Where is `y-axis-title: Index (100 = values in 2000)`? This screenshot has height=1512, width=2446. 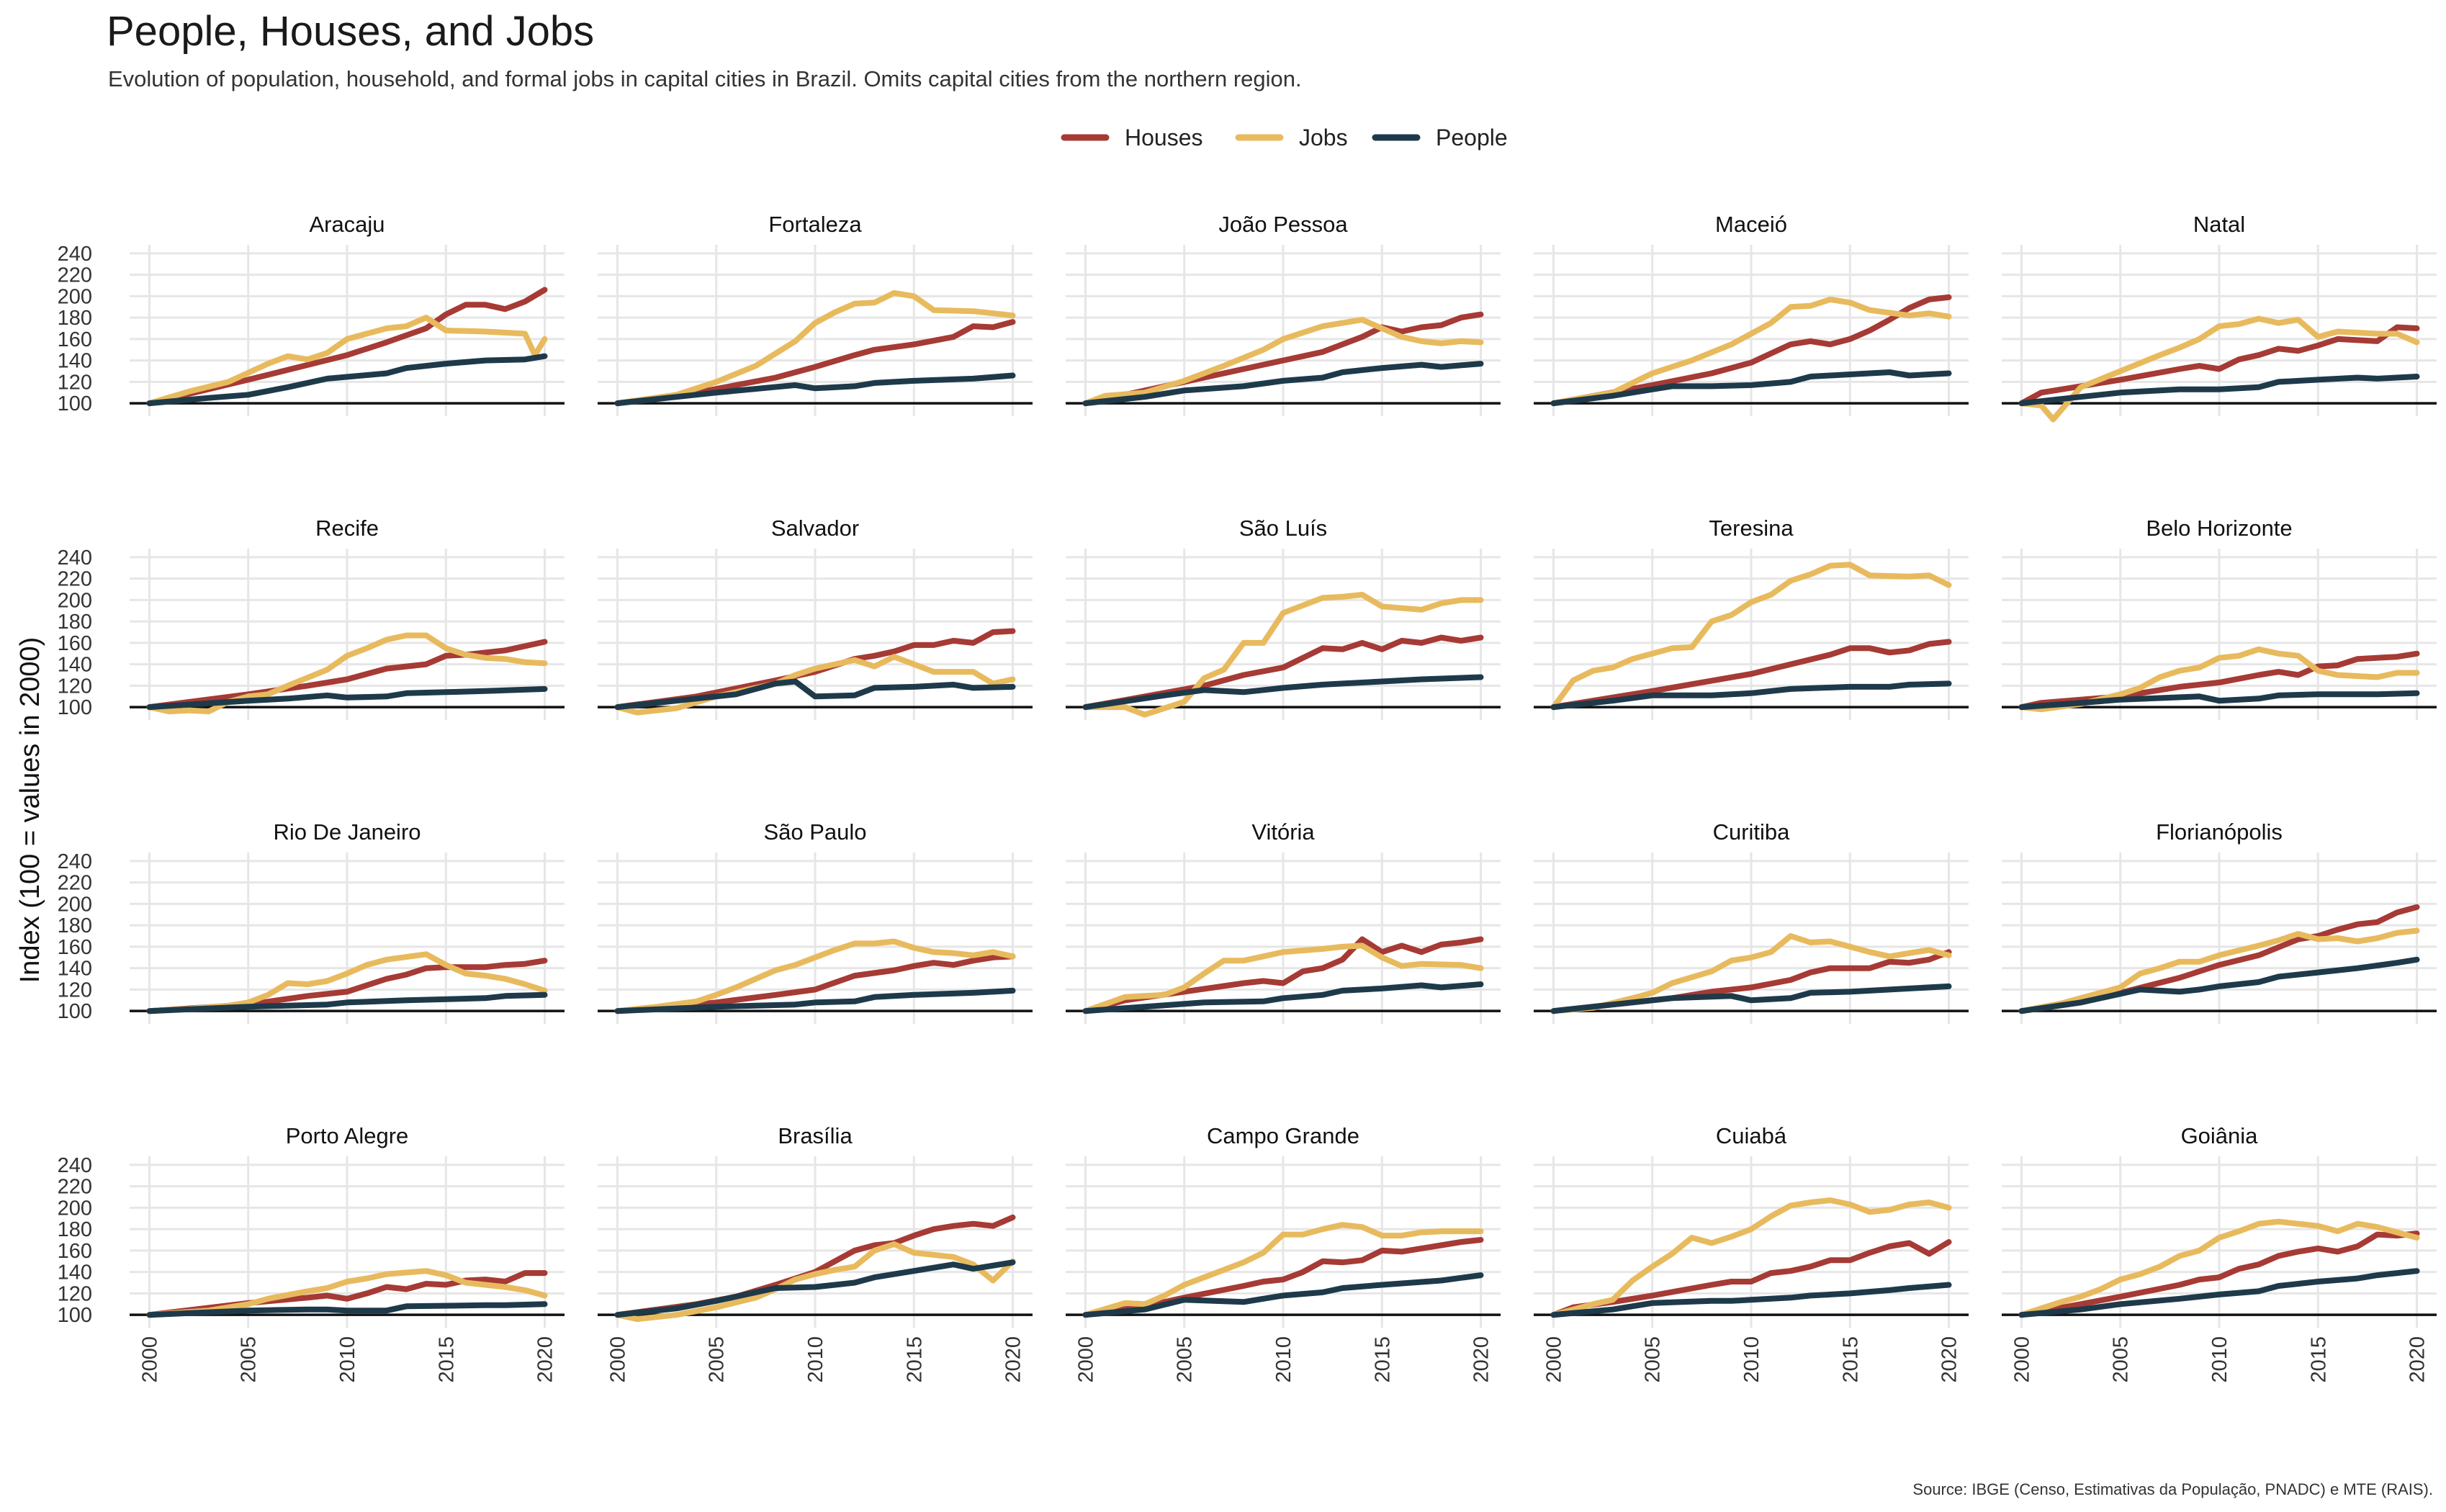 y-axis-title: Index (100 = values in 2000) is located at coordinates (30, 810).